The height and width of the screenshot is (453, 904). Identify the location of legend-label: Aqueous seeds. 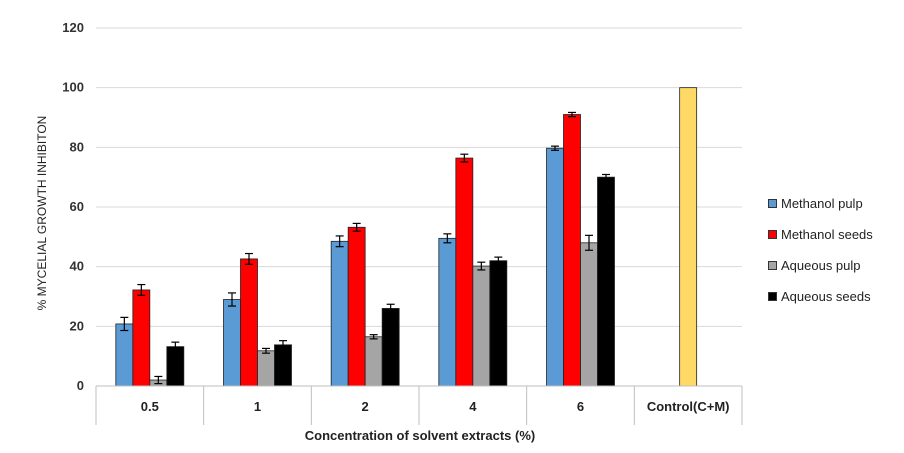
(826, 296).